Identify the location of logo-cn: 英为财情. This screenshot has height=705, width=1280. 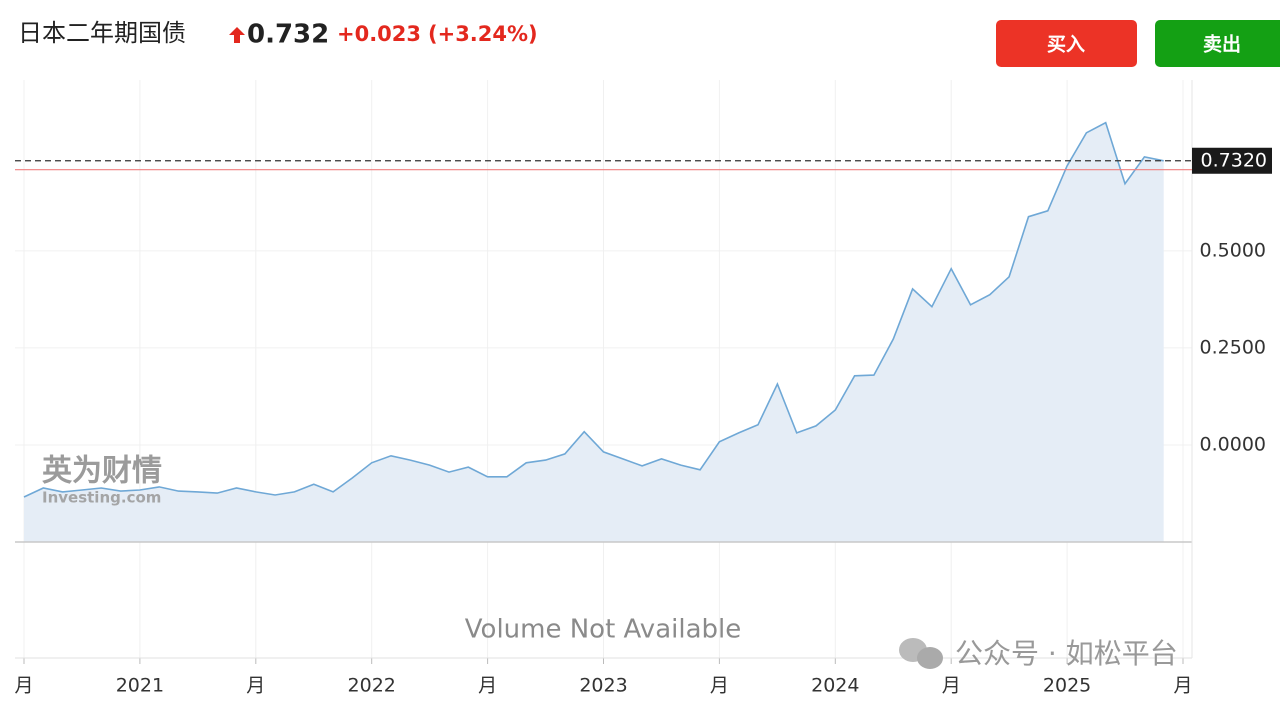
(102, 471).